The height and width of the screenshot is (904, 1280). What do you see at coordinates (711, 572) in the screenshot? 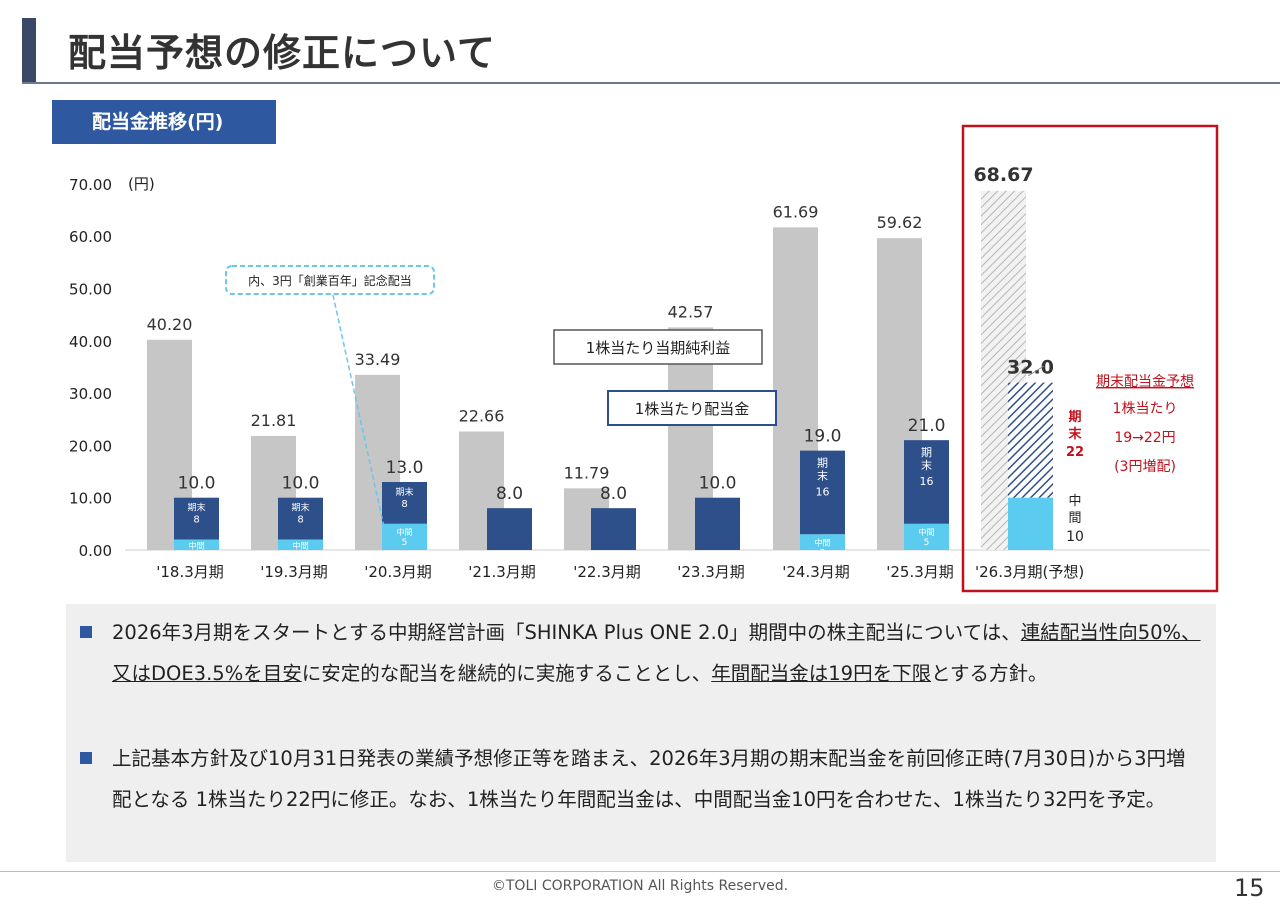
I see `x-category-label: '23.3月期` at bounding box center [711, 572].